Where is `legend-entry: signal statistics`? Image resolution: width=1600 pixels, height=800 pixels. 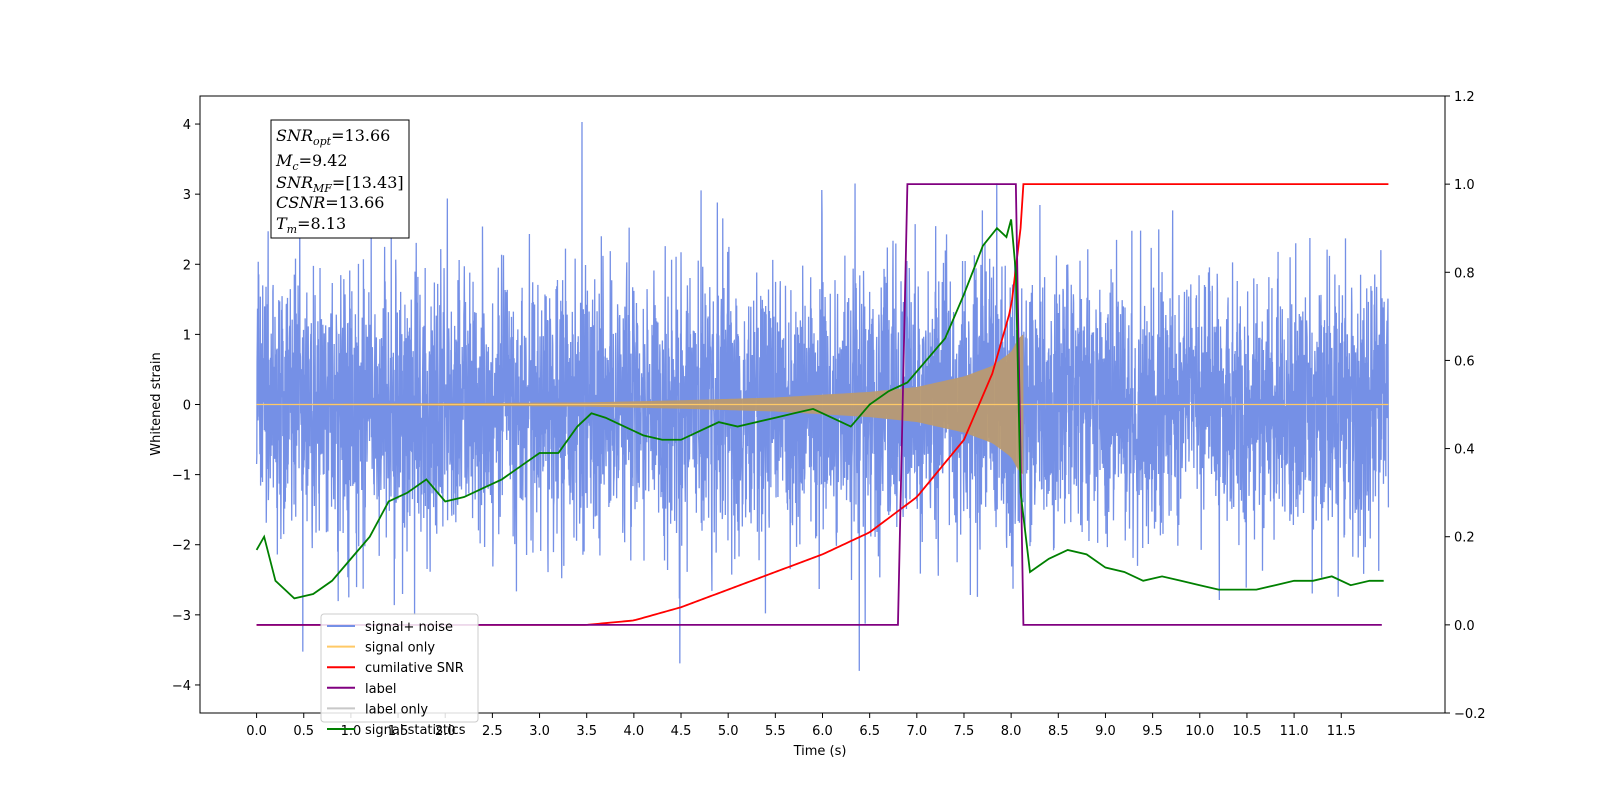
legend-entry: signal statistics is located at coordinates (396, 730).